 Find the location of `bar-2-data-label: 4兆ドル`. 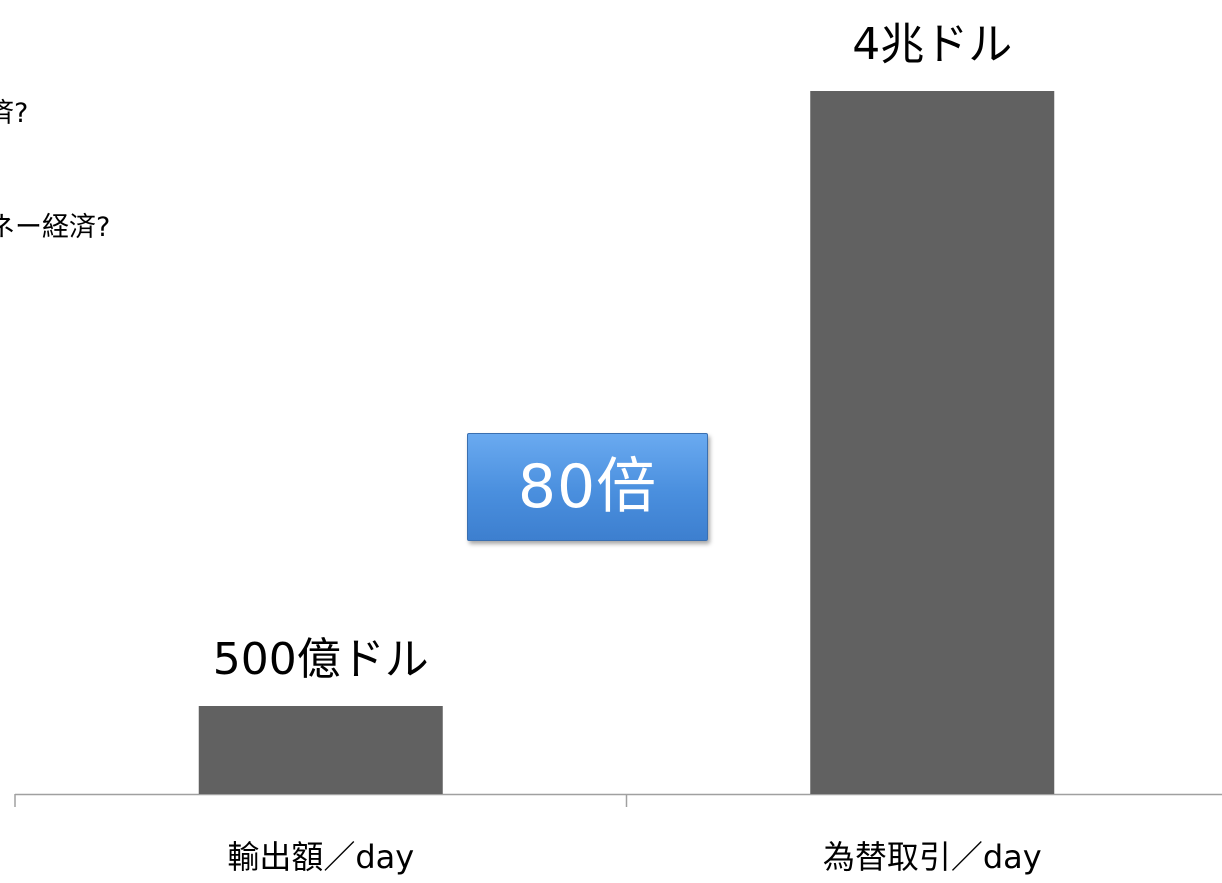

bar-2-data-label: 4兆ドル is located at coordinates (932, 44).